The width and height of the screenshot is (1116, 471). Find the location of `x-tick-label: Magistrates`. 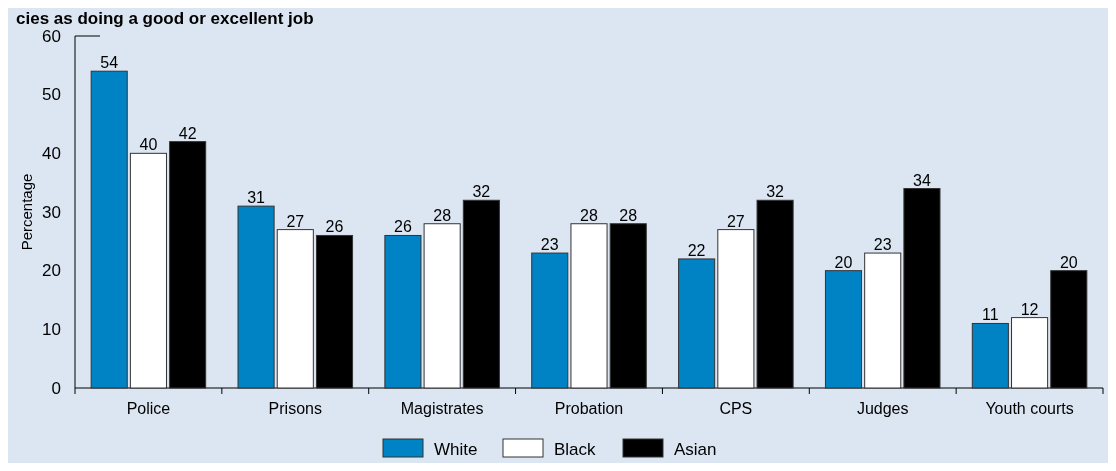

x-tick-label: Magistrates is located at coordinates (442, 408).